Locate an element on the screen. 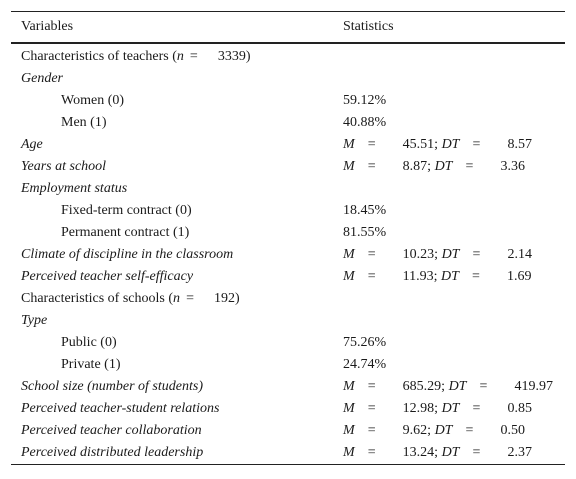  category-label: Public (0) is located at coordinates (89, 342).